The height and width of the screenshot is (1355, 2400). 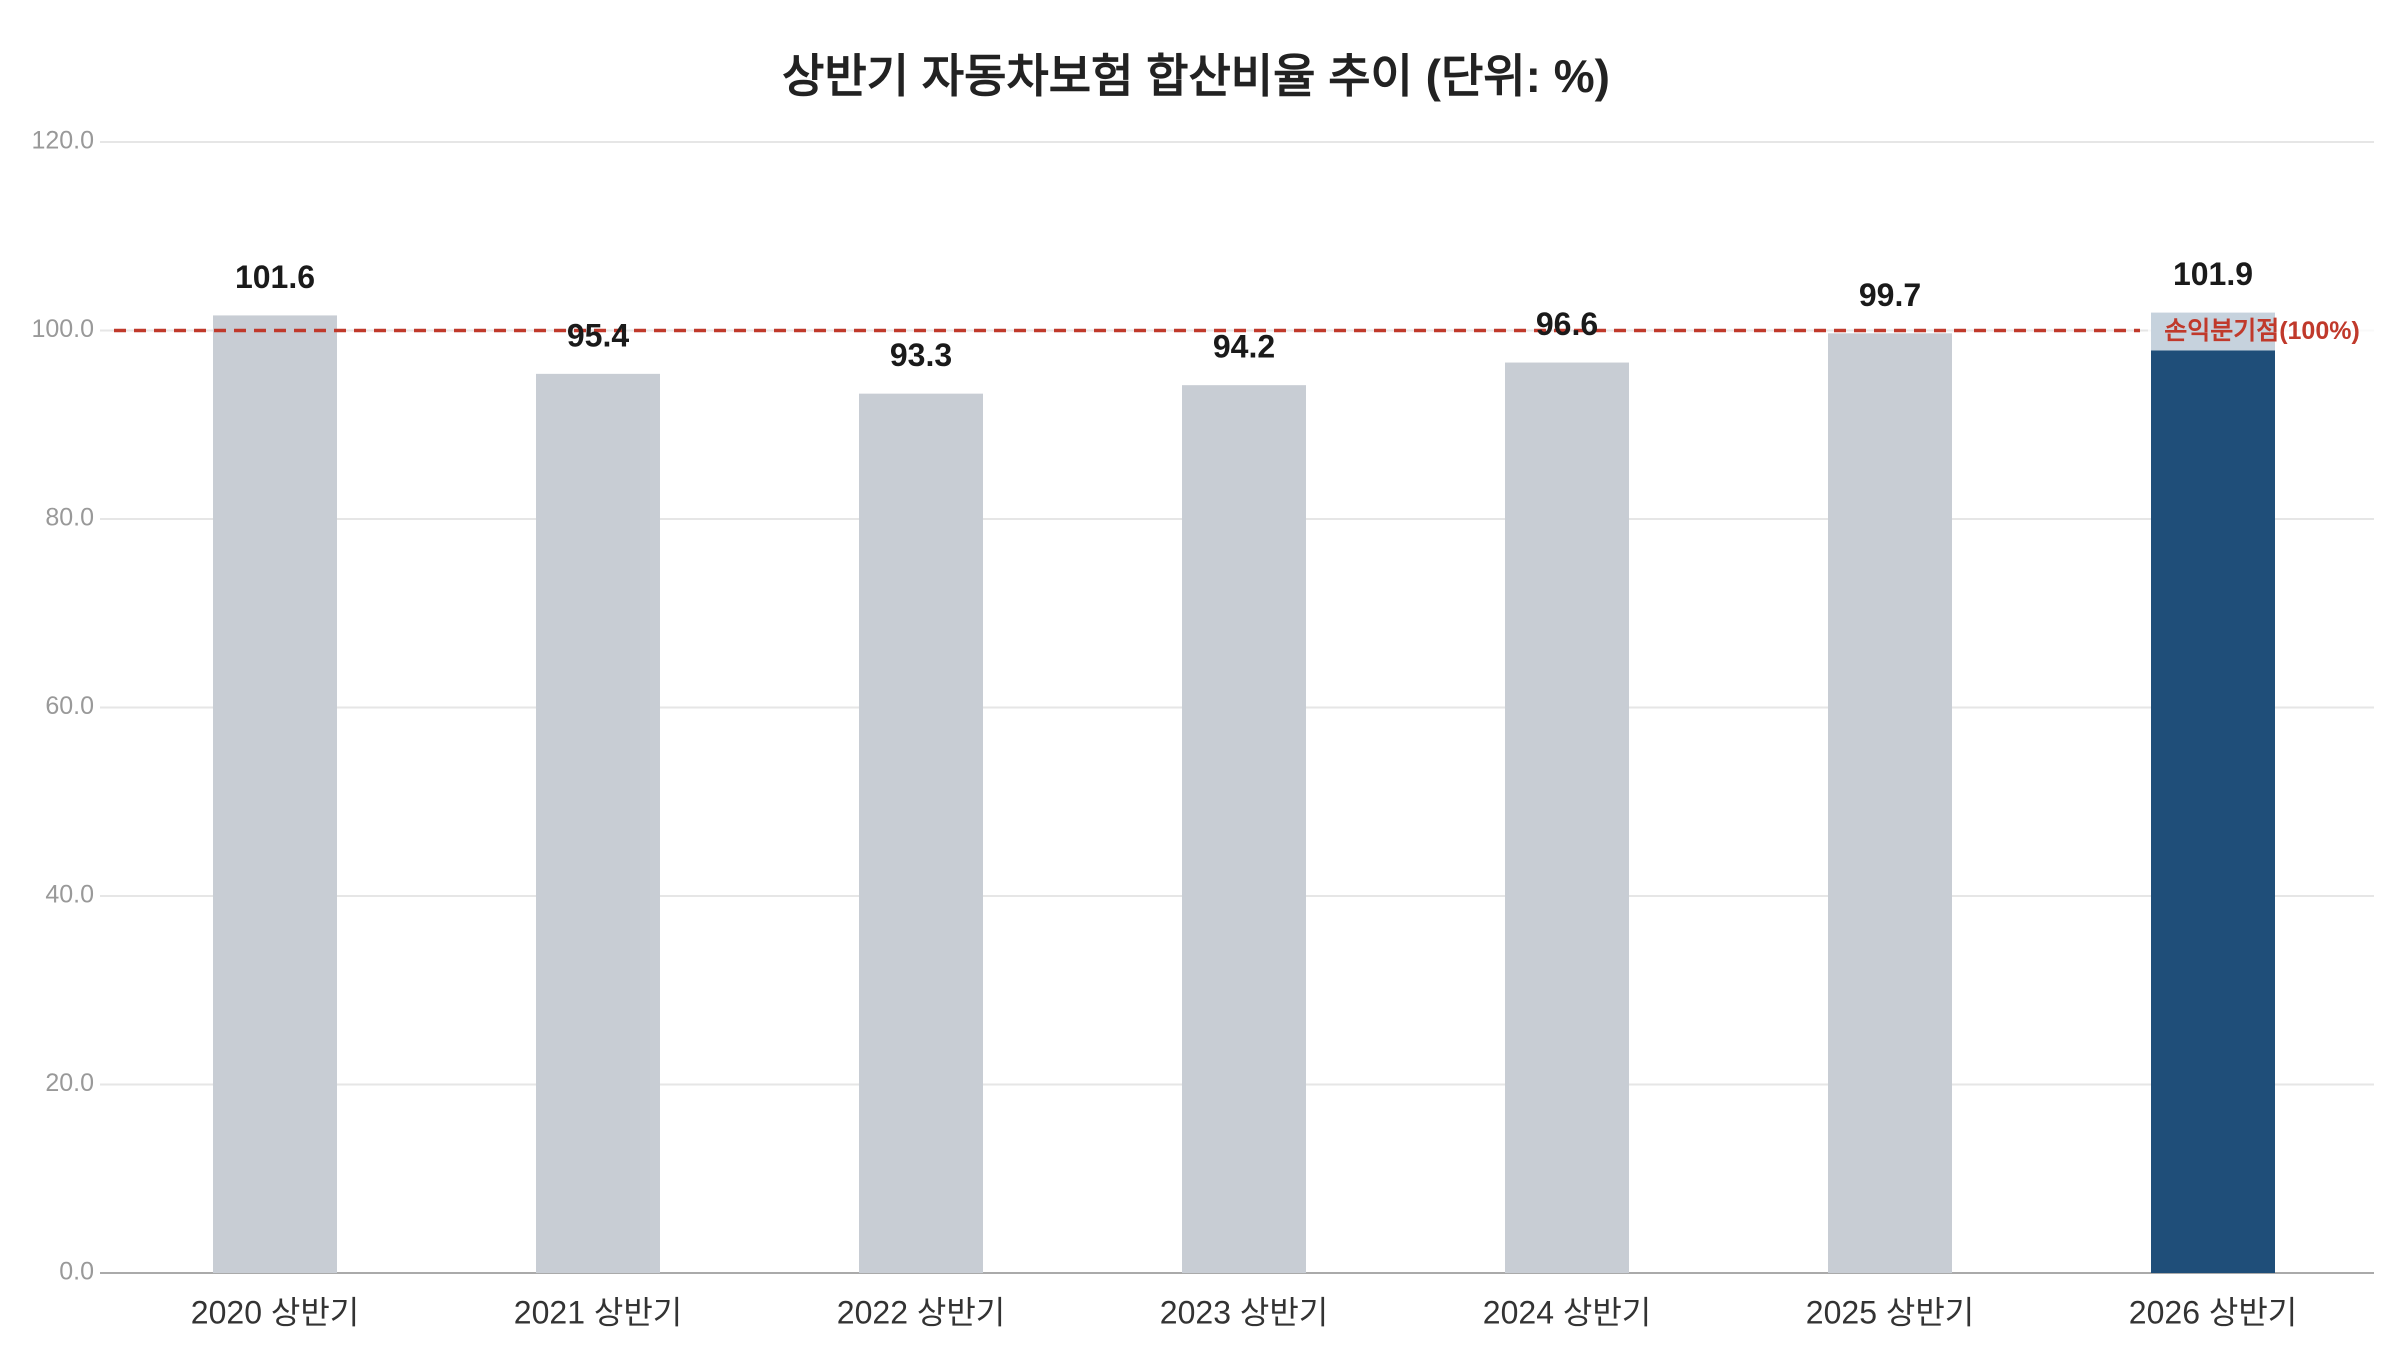 I want to click on x-tick-label: 2024 상반기, so click(x=1567, y=1312).